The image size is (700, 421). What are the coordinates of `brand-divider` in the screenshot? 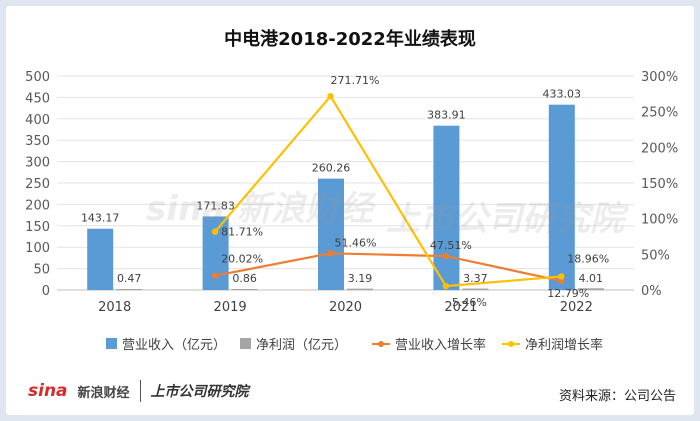 It's located at (140, 391).